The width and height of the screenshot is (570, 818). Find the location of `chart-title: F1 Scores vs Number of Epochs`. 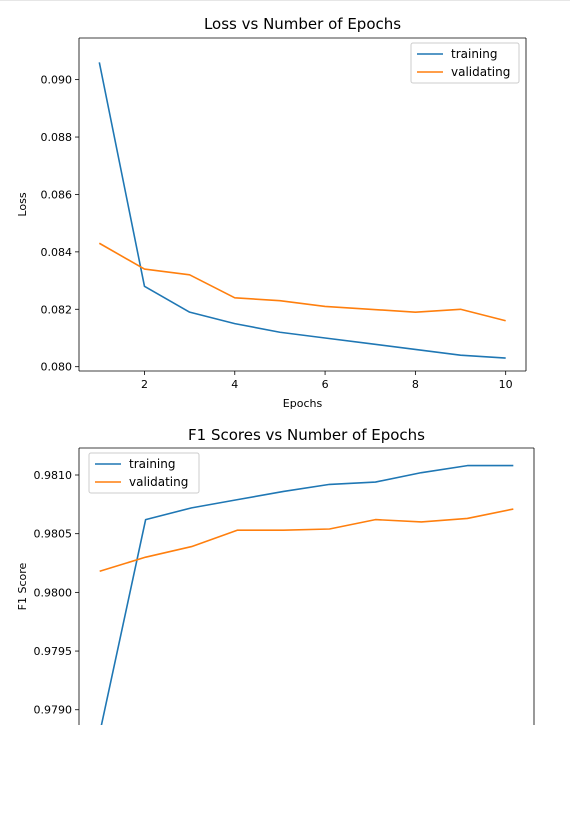

chart-title: F1 Scores vs Number of Epochs is located at coordinates (306, 435).